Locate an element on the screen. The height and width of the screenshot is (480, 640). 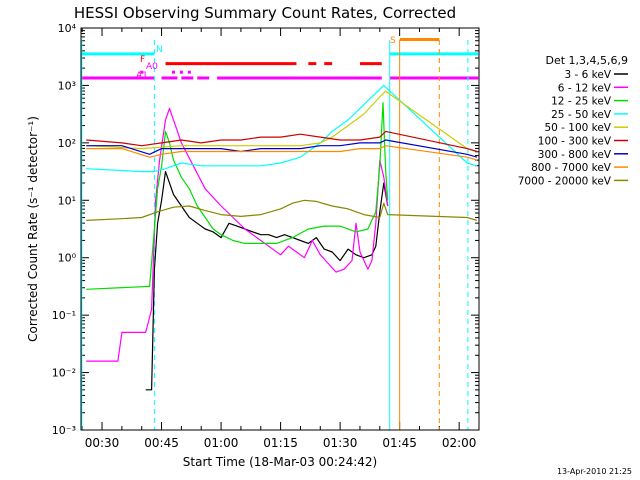
legend-label: 3 - 6 keV is located at coordinates (587, 75).